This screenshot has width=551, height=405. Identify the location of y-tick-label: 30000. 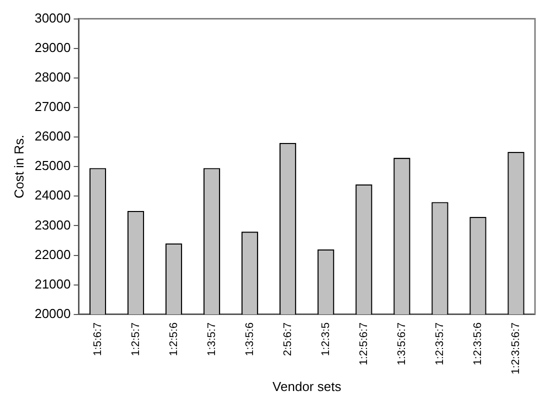
(52, 18).